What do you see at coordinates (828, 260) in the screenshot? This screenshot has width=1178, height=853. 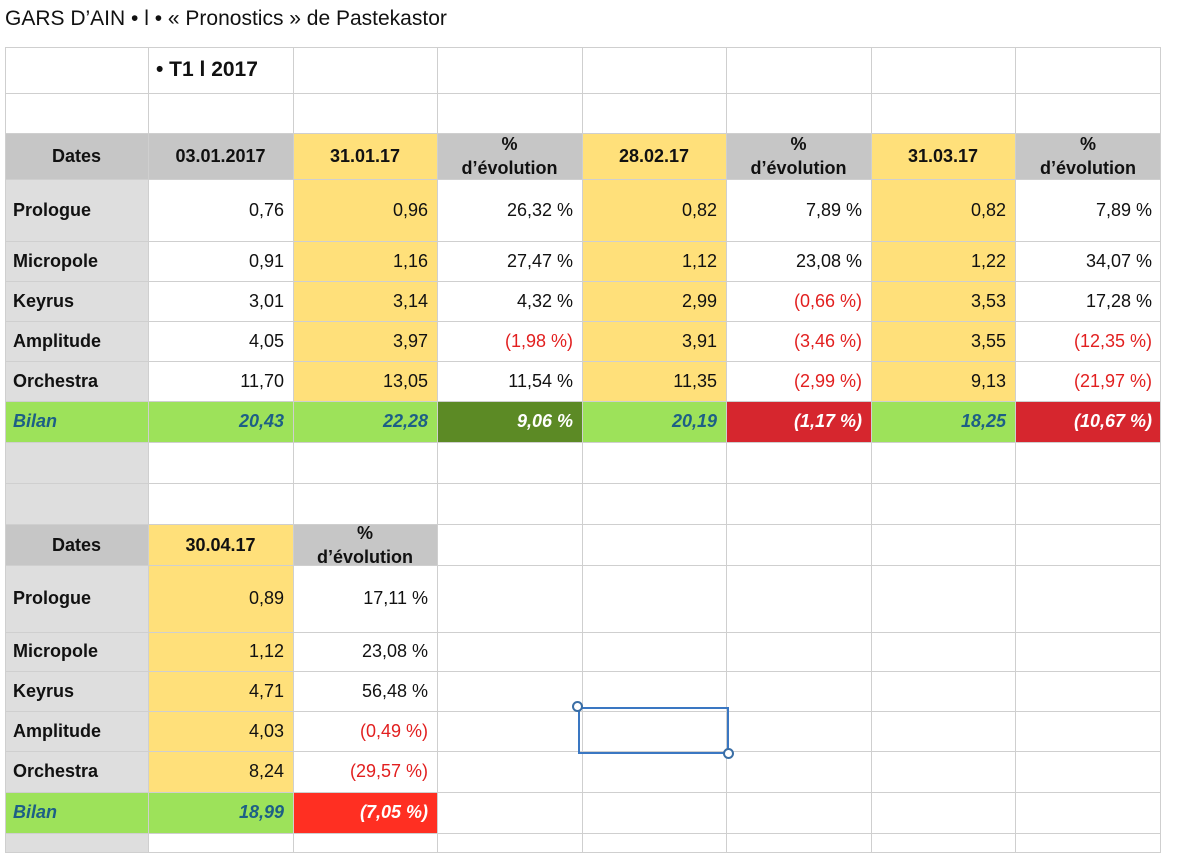 I see `data-cell: 23,08 %` at bounding box center [828, 260].